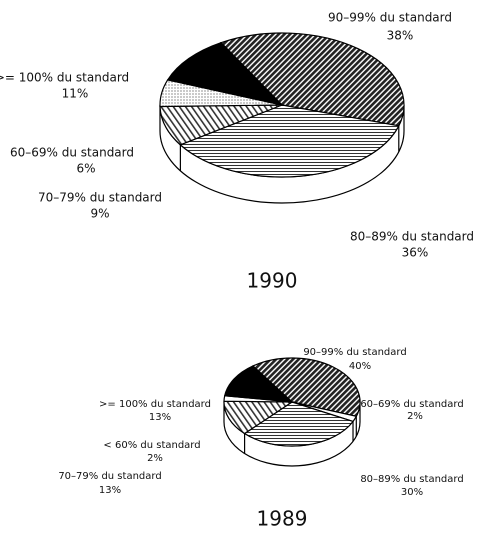 Image resolution: width=500 pixels, height=535 pixels. What do you see at coordinates (272, 281) in the screenshot?
I see `chart-title: 1990` at bounding box center [272, 281].